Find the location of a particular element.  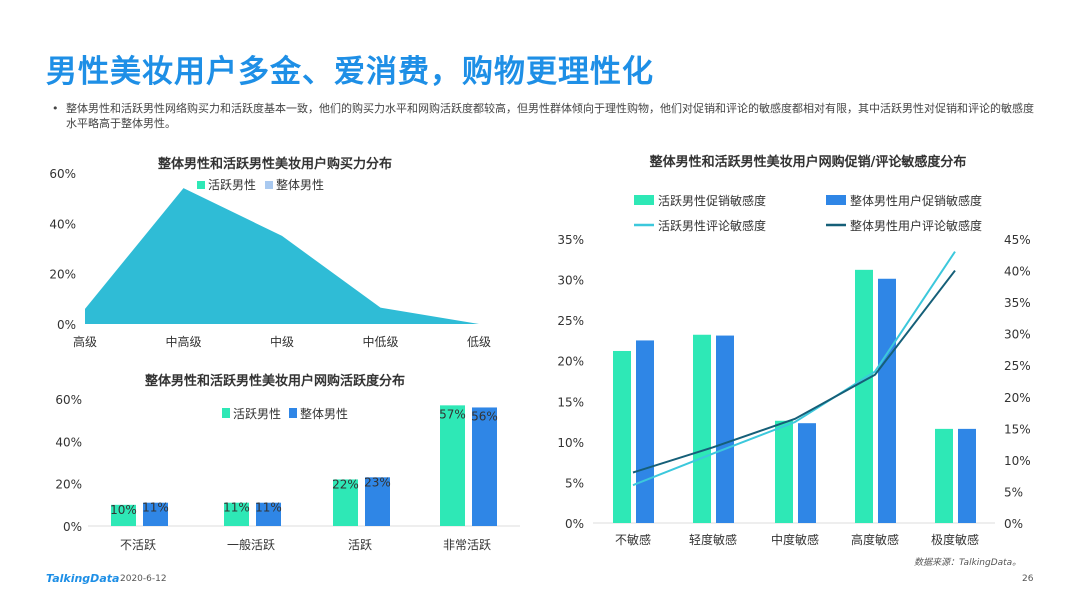

data-label: 56% is located at coordinates (484, 416).